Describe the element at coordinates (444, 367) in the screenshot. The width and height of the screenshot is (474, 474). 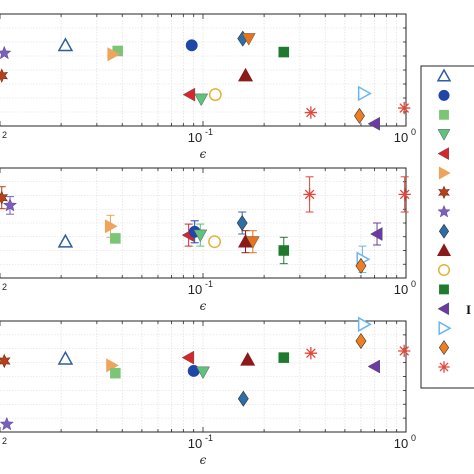
I see `legend-marker-asterisk` at that location.